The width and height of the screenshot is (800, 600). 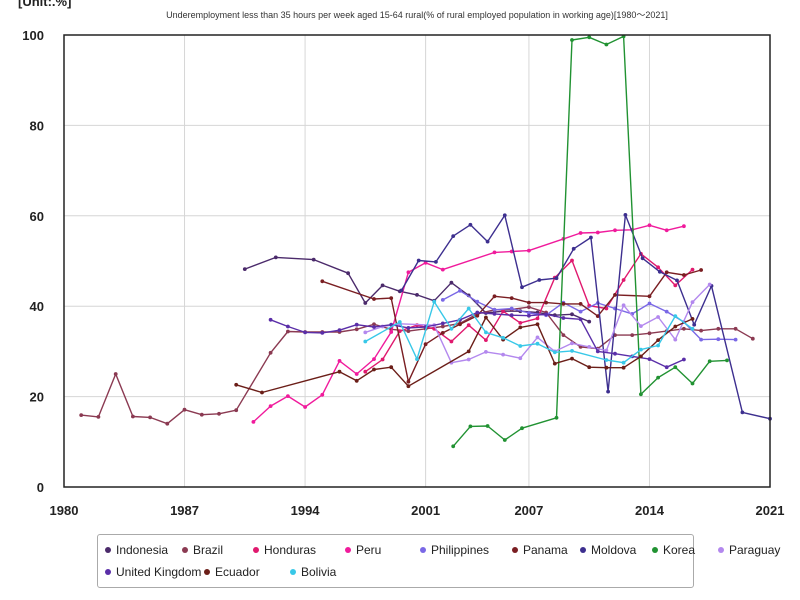 I want to click on legend-item-united-kingdom: United Kingdom, so click(x=153, y=572).